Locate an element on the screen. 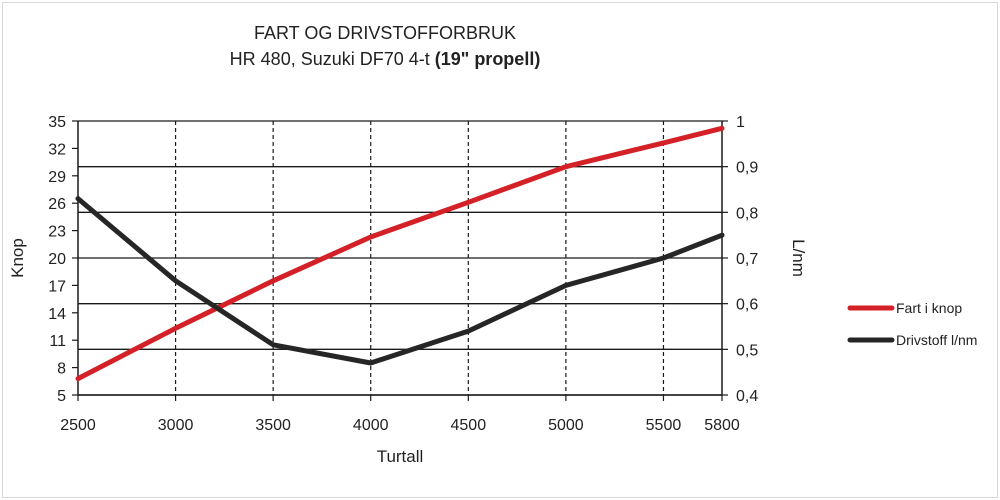 The image size is (1000, 500). legend-layer: Fart i knop Drivstoff l/nm is located at coordinates (912, 324).